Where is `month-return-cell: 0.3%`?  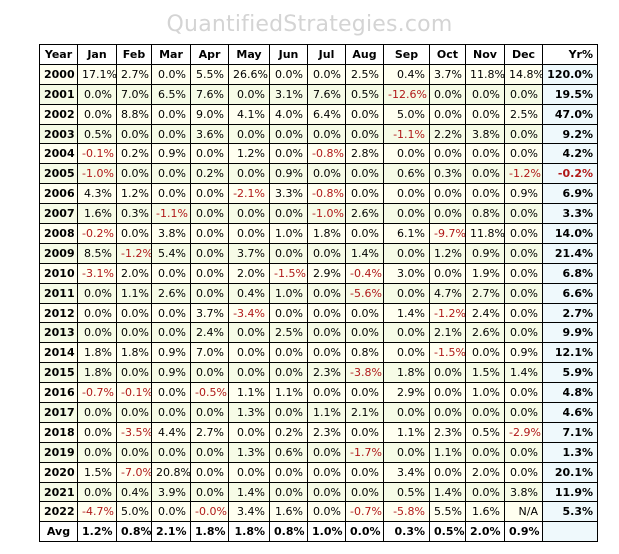 month-return-cell: 0.3% is located at coordinates (447, 174).